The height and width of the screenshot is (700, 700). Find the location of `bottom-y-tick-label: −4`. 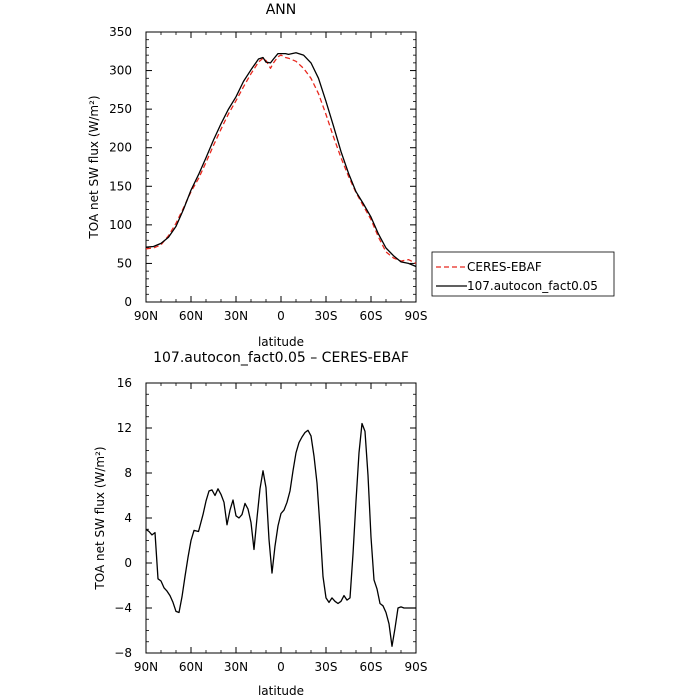

bottom-y-tick-label: −4 is located at coordinates (123, 608).